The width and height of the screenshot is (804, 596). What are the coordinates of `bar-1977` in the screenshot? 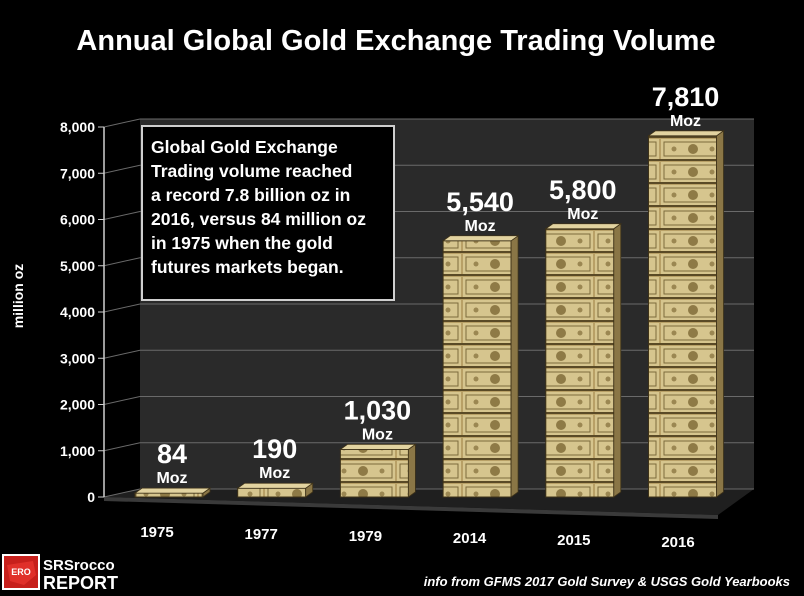 It's located at (275, 490).